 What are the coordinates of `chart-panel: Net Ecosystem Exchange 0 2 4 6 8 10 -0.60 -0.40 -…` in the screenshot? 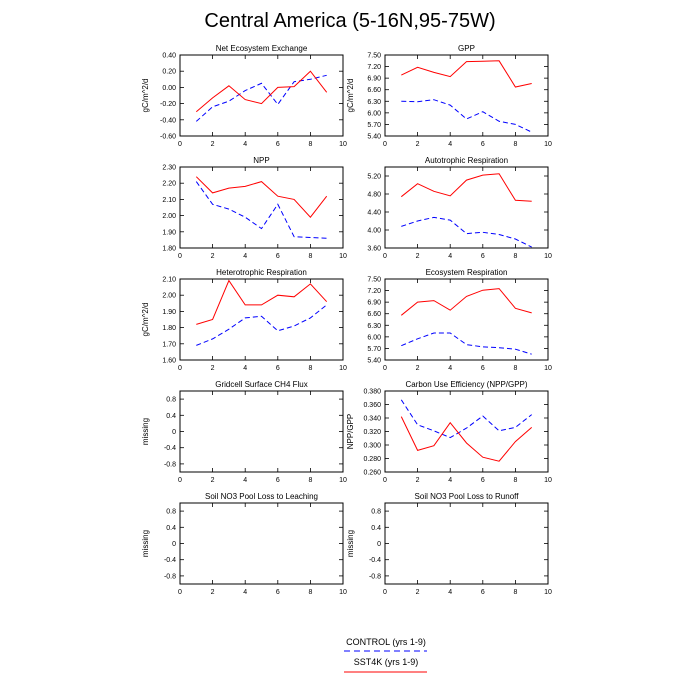 It's located at (244, 96).